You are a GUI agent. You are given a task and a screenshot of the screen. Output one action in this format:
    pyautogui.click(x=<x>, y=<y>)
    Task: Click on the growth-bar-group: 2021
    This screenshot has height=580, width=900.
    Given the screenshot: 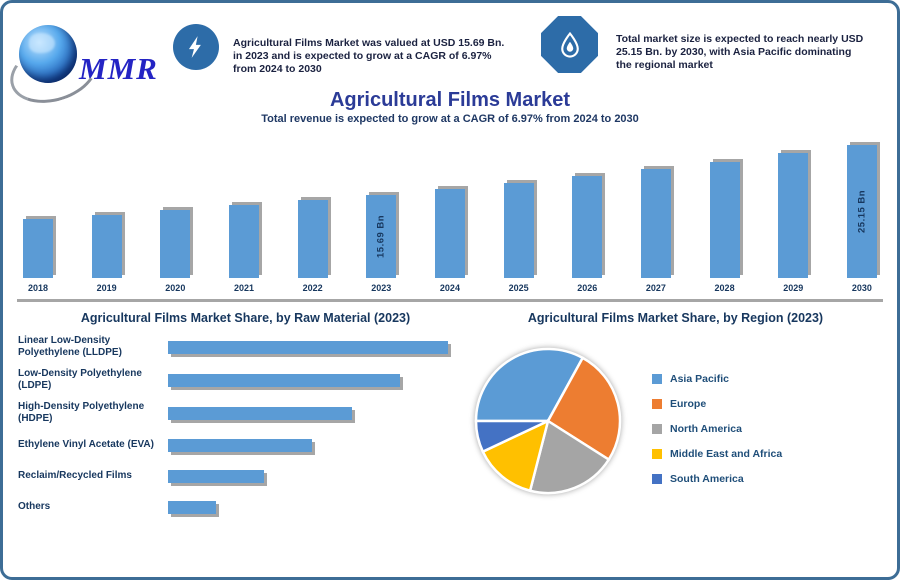 What is the action you would take?
    pyautogui.click(x=243, y=214)
    